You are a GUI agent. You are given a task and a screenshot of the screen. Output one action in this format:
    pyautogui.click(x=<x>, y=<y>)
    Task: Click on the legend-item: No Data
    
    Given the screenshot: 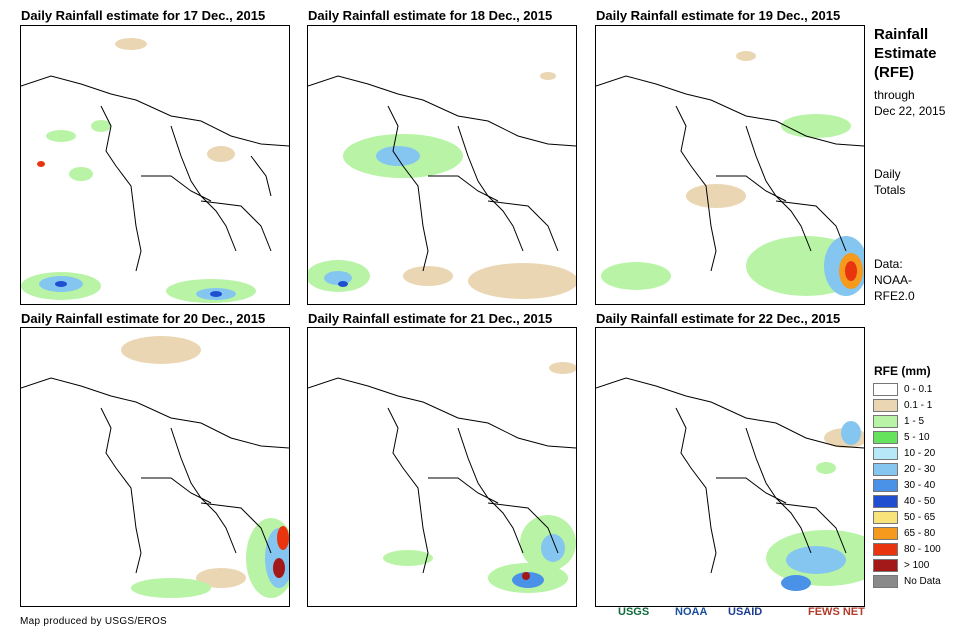 What is the action you would take?
    pyautogui.click(x=907, y=581)
    